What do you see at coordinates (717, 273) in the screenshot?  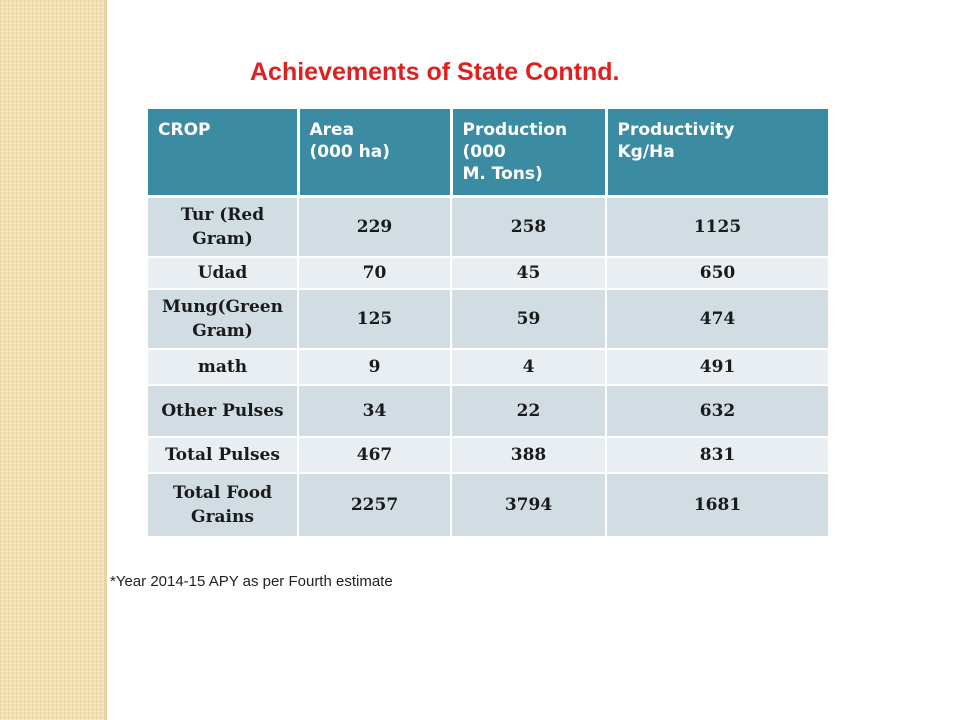 I see `cell-productivity: 650` at bounding box center [717, 273].